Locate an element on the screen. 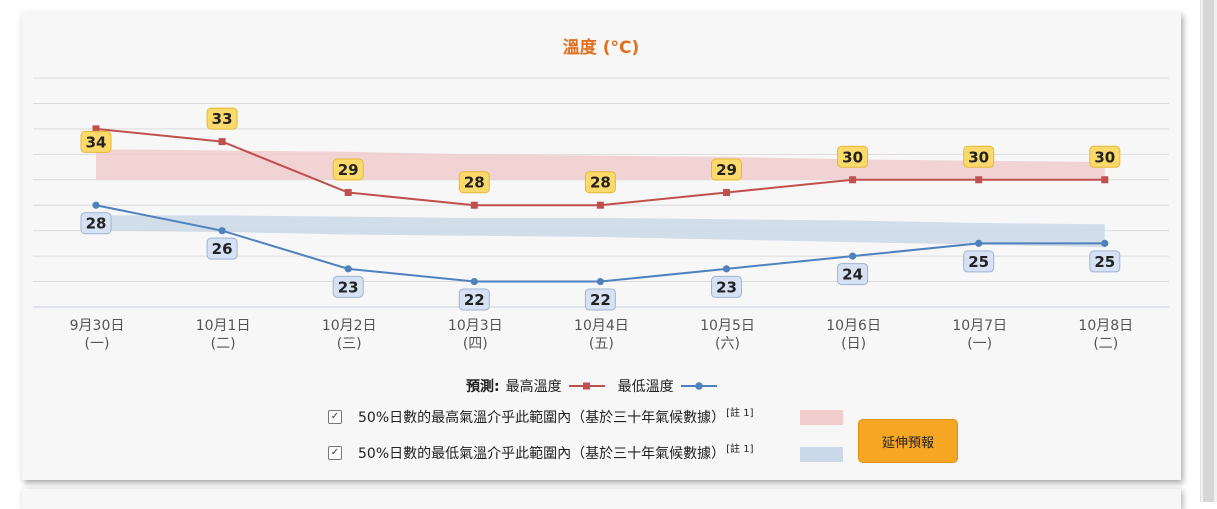 Image resolution: width=1217 pixels, height=509 pixels. max-label: 33 is located at coordinates (222, 119).